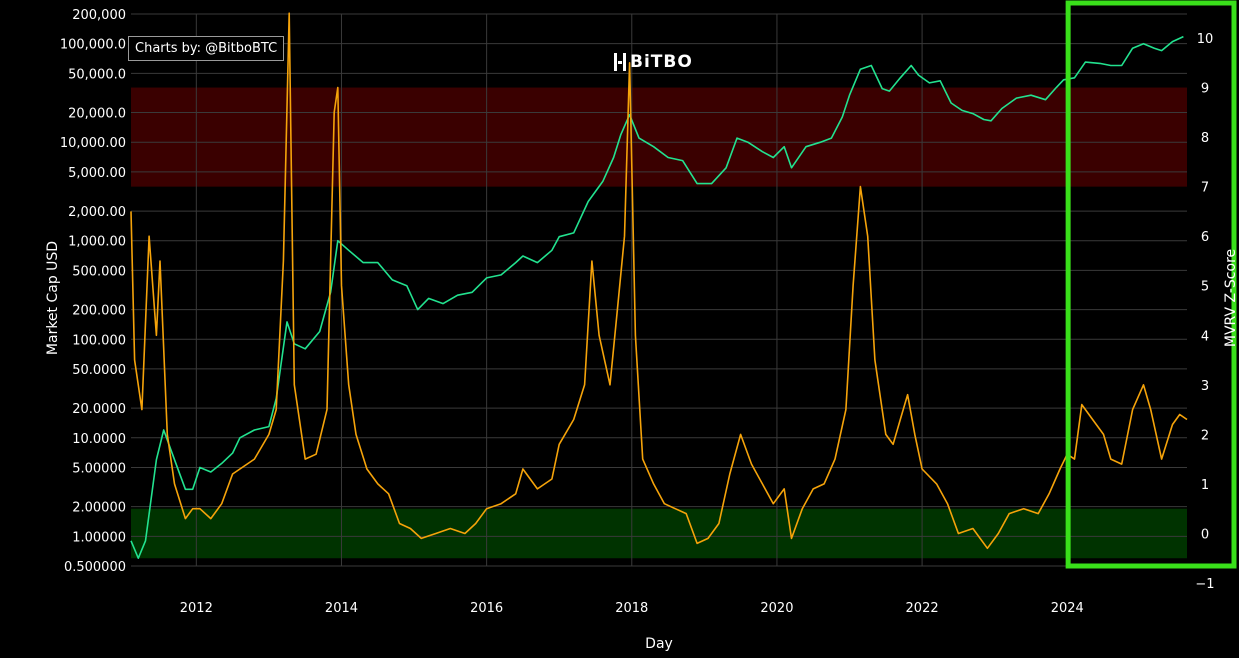 Image resolution: width=1239 pixels, height=658 pixels. Describe the element at coordinates (93, 45) in the screenshot. I see `y-left-tick-label: 100,000.0` at that location.